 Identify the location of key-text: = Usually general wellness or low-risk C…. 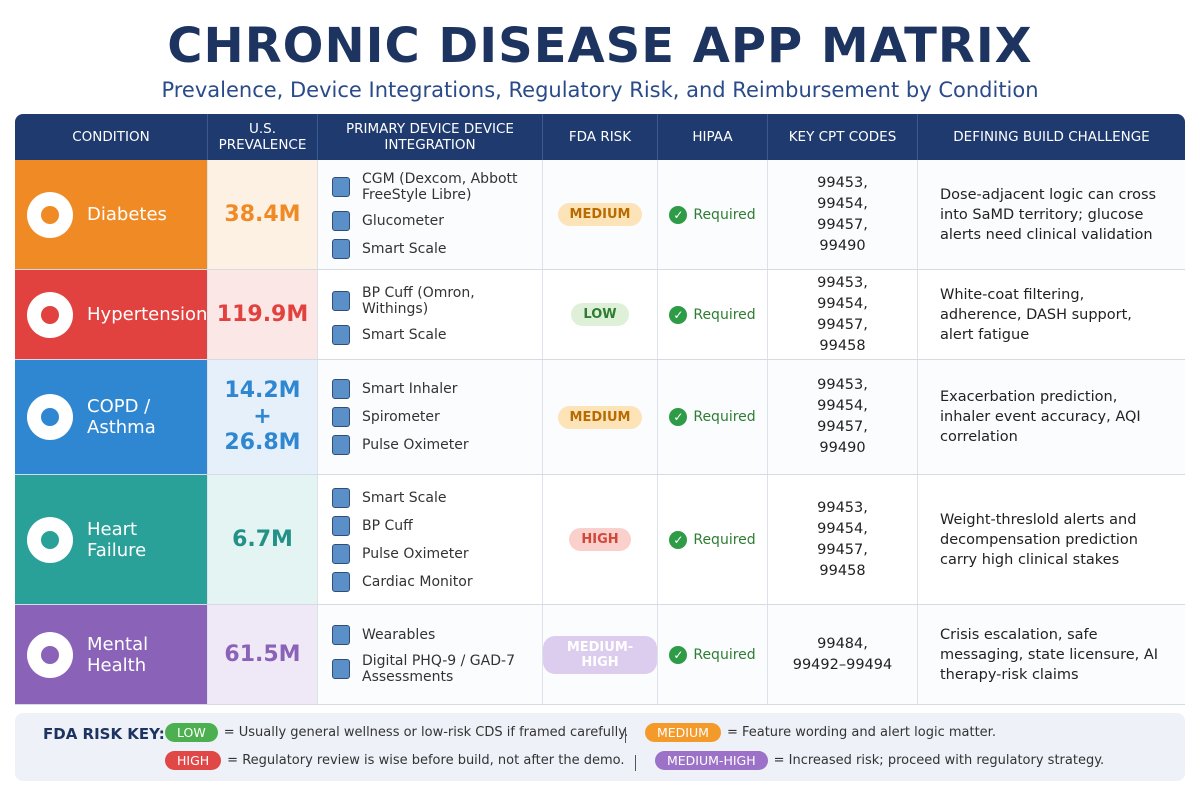
(426, 732).